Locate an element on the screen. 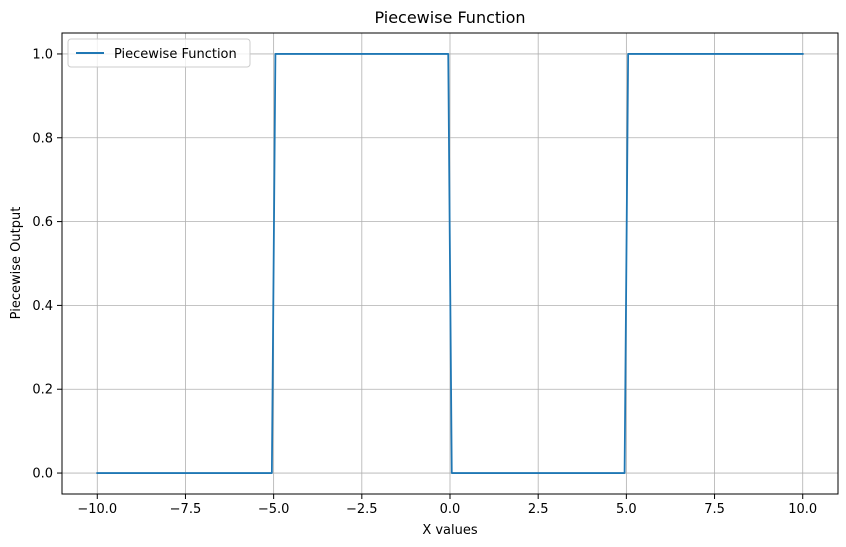 Image resolution: width=846 pixels, height=547 pixels. x-tick-label: −10.0 is located at coordinates (97, 509).